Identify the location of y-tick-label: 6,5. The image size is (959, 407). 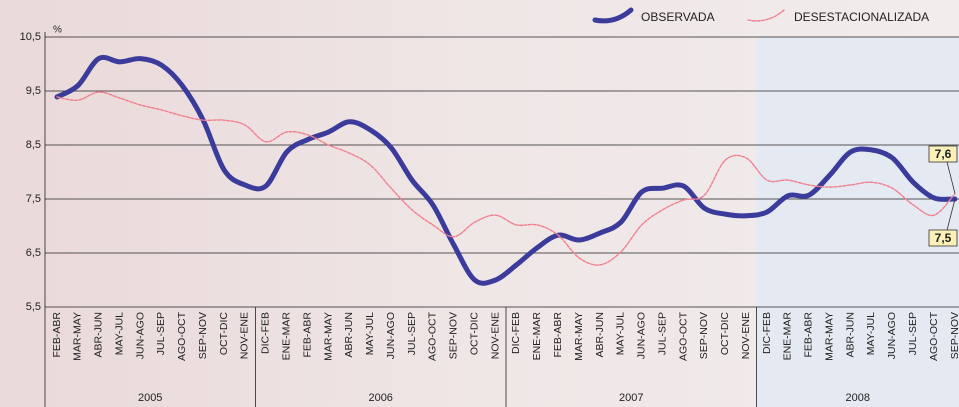
(33, 253).